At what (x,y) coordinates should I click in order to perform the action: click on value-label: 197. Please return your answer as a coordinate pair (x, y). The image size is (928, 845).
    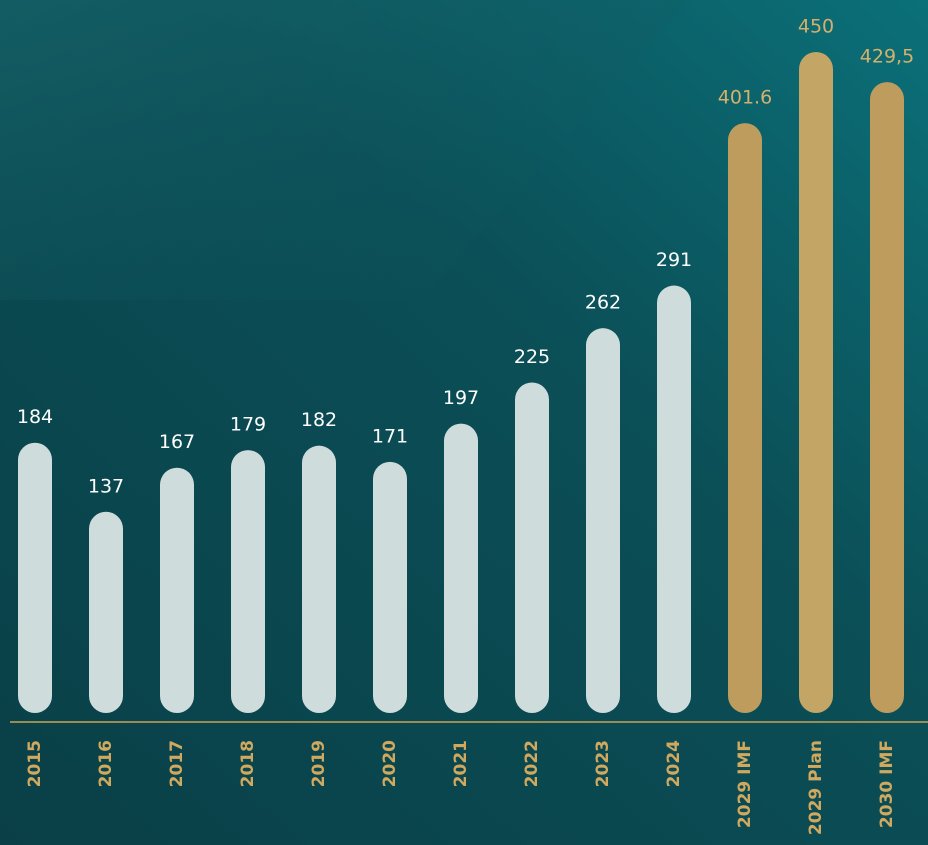
    Looking at the image, I should click on (461, 398).